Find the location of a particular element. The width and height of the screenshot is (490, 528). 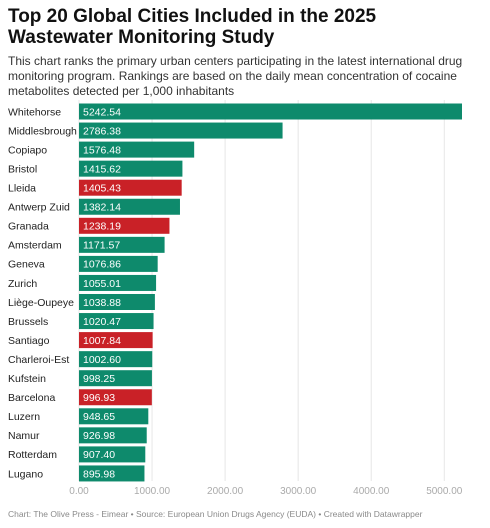

x-tick-label: 4000.00 is located at coordinates (371, 491).